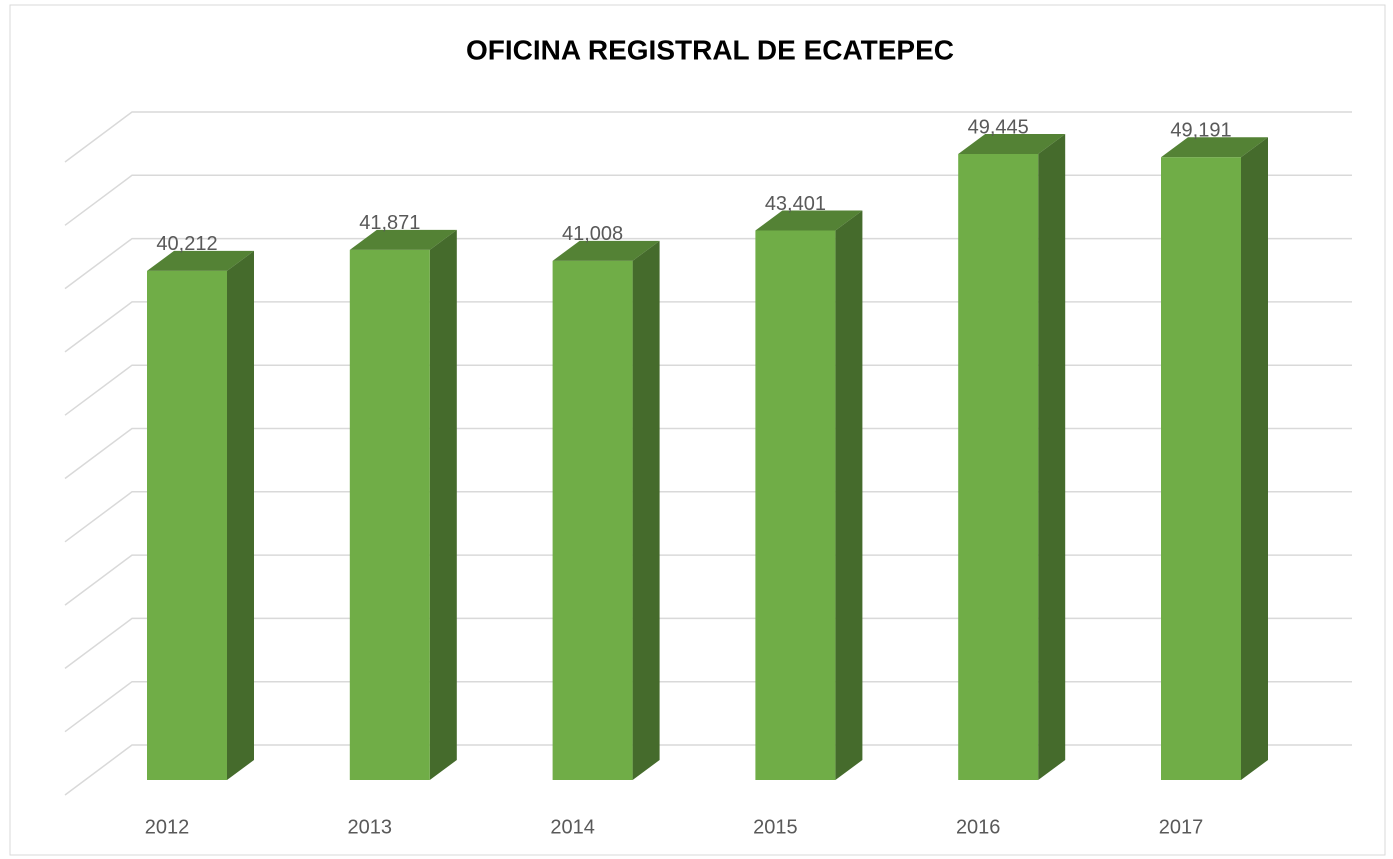 This screenshot has width=1393, height=859. I want to click on data-label: 49,191, so click(1200, 131).